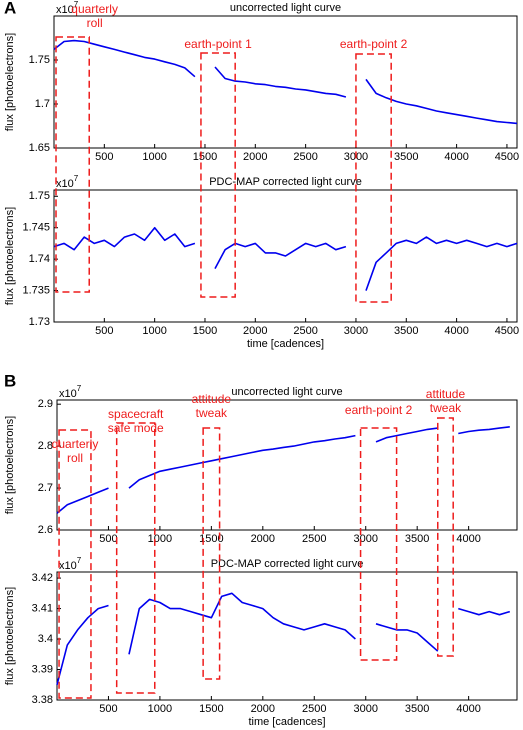  I want to click on y-tick-label: 3.42, so click(42, 578).